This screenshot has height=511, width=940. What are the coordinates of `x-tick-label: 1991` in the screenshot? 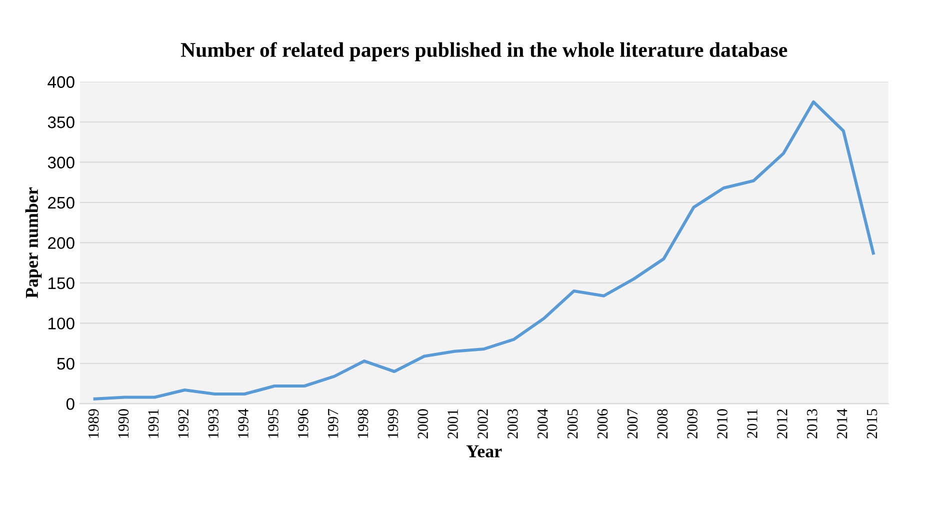 It's located at (153, 423).